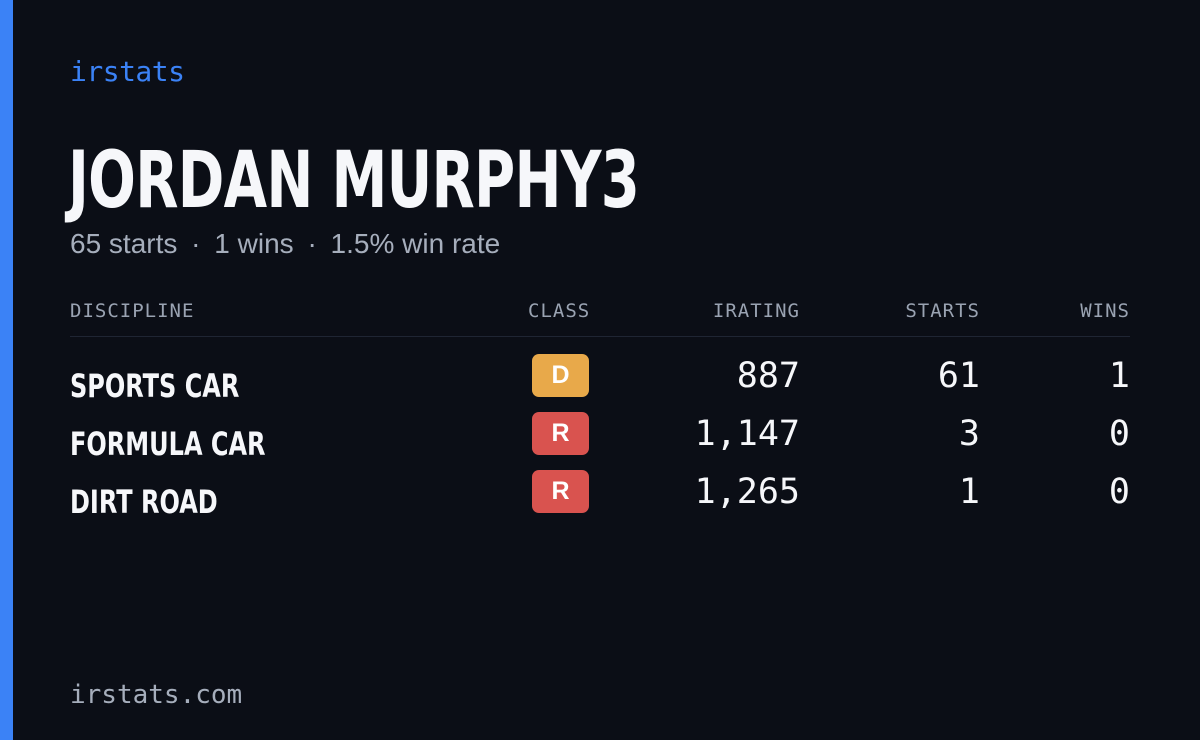 The height and width of the screenshot is (740, 1200). I want to click on footer-url: irstats.com, so click(156, 695).